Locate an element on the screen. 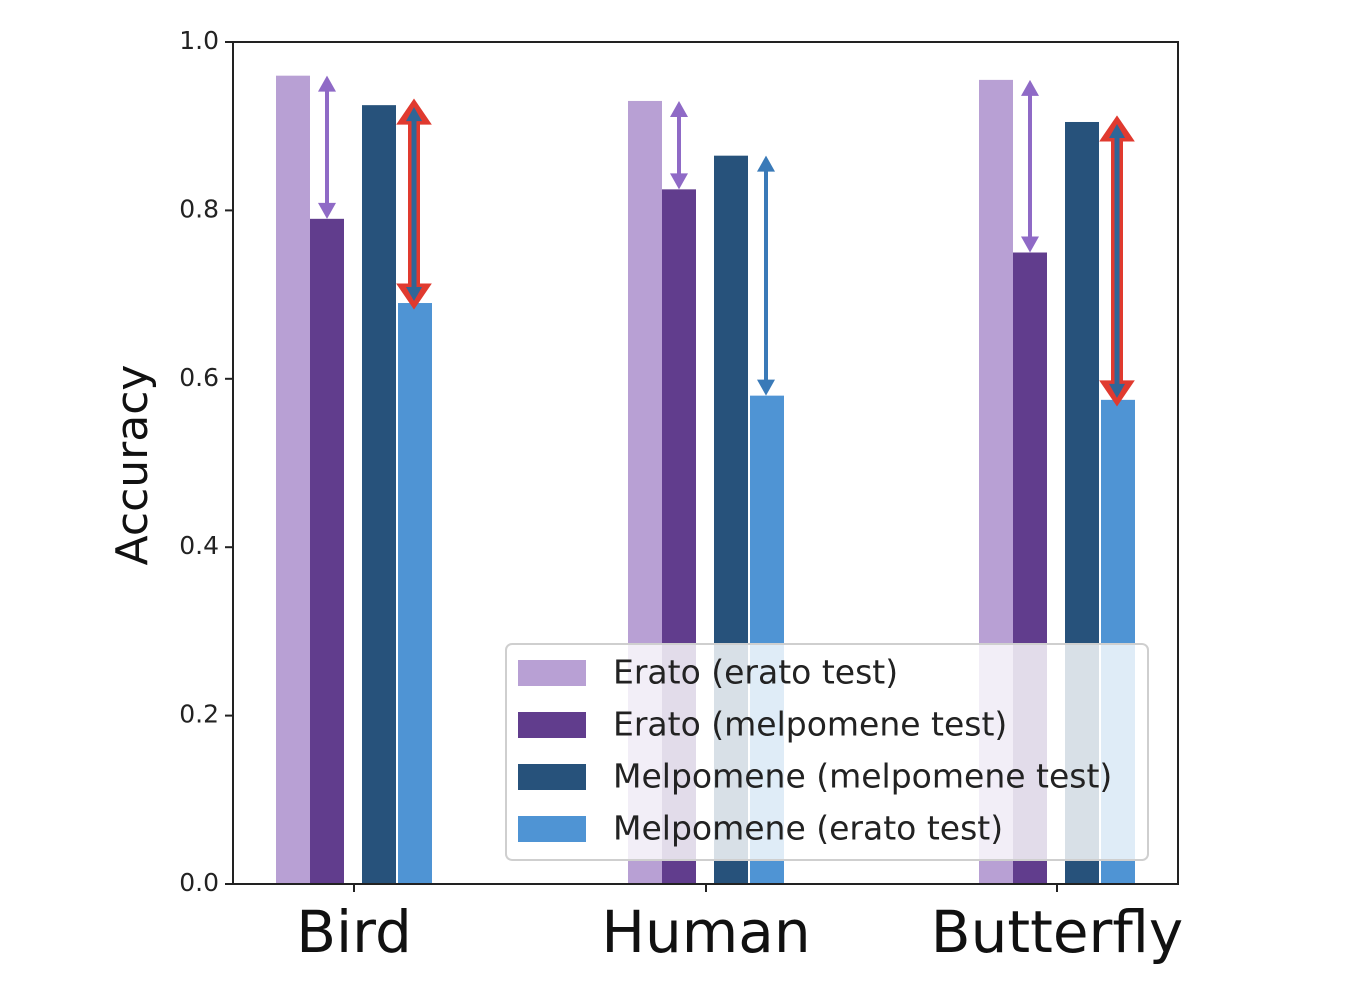  x-axis: Bird Human Butterfly is located at coordinates (739, 925).